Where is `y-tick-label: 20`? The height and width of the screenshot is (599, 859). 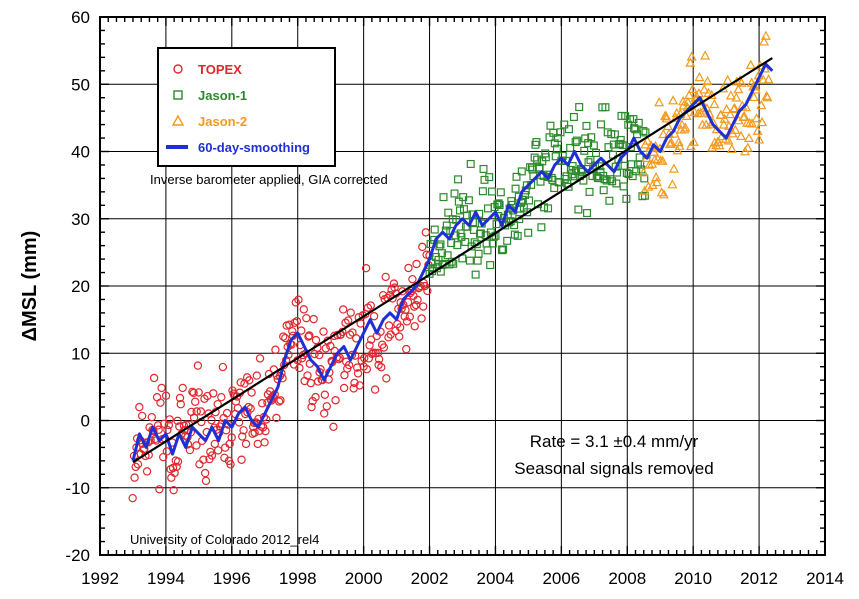
y-tick-label: 20 is located at coordinates (80, 286).